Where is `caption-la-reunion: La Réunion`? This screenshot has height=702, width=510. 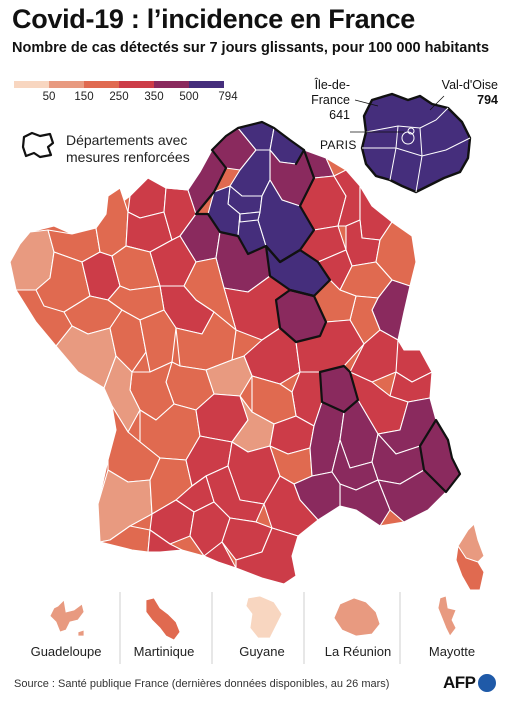 caption-la-reunion: La Réunion is located at coordinates (358, 651).